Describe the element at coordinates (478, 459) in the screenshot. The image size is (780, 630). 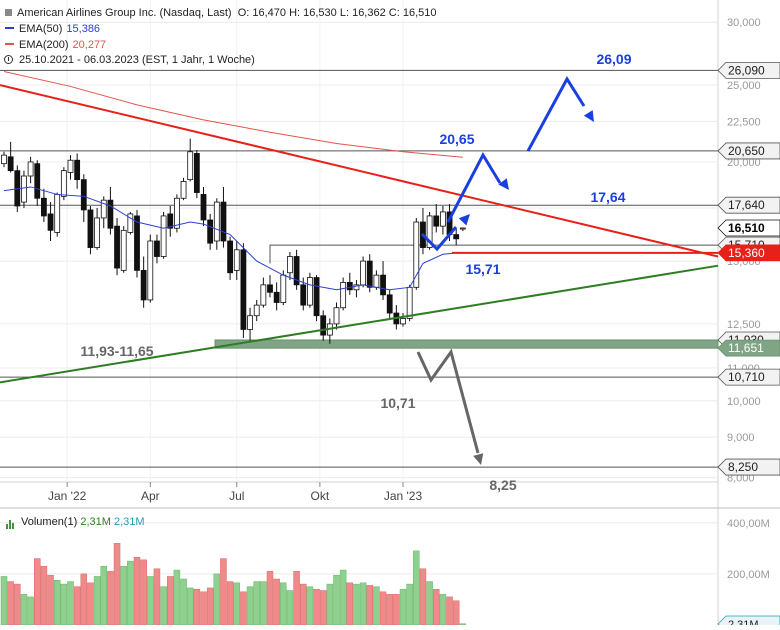
I see `bear-arrow-head` at that location.